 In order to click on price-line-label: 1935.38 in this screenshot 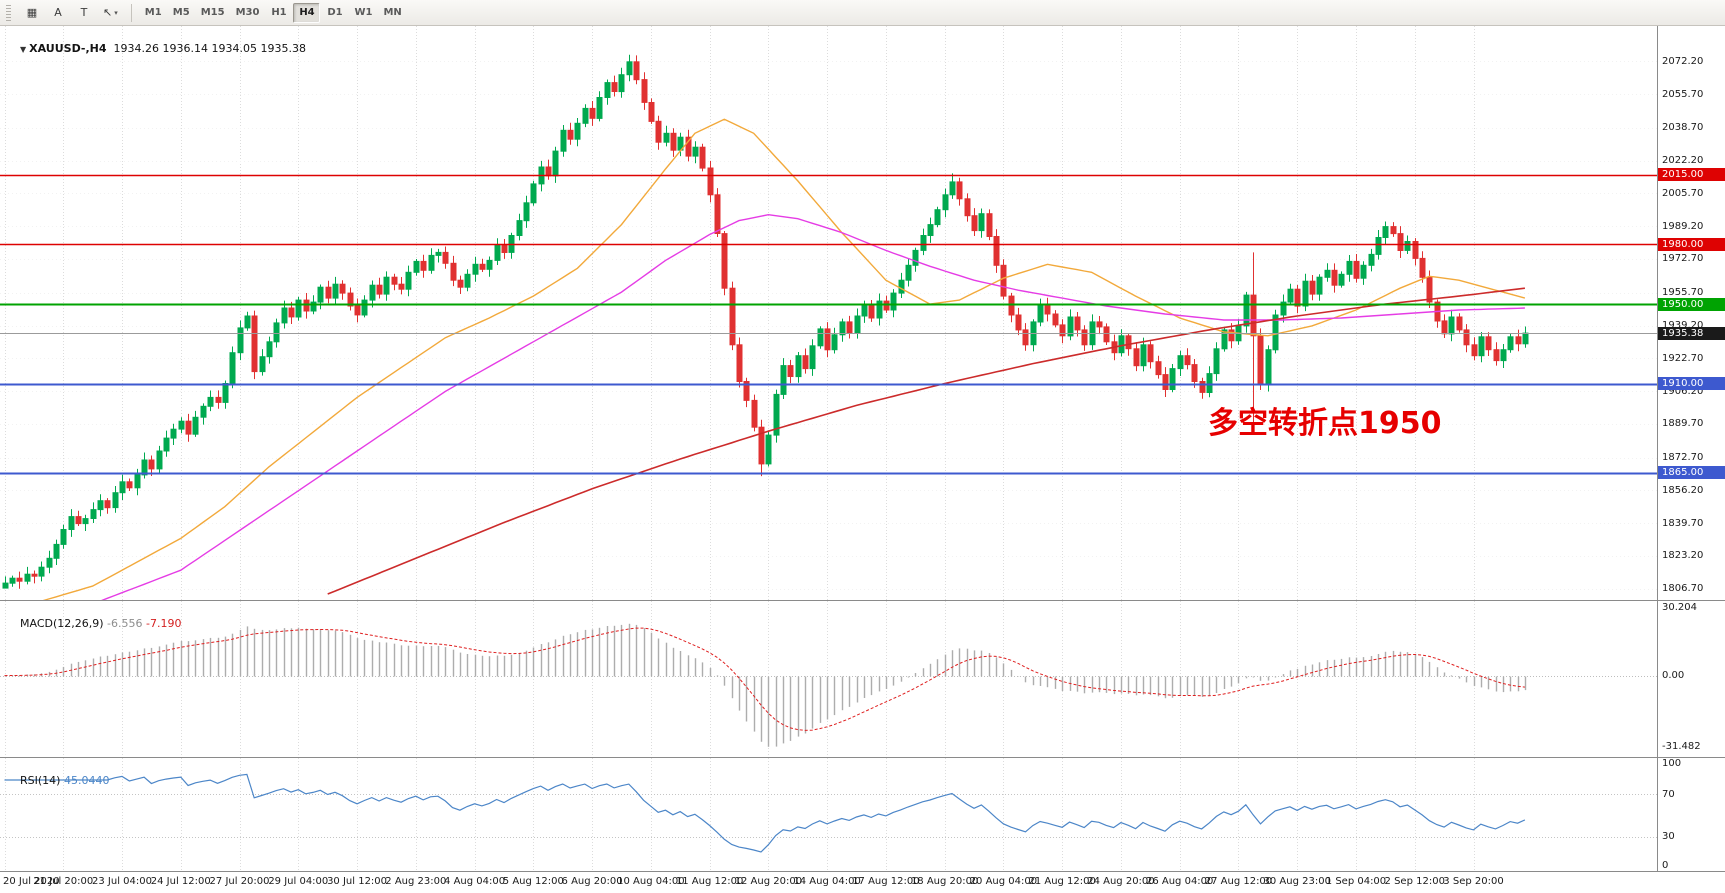, I will do `click(1691, 333)`.